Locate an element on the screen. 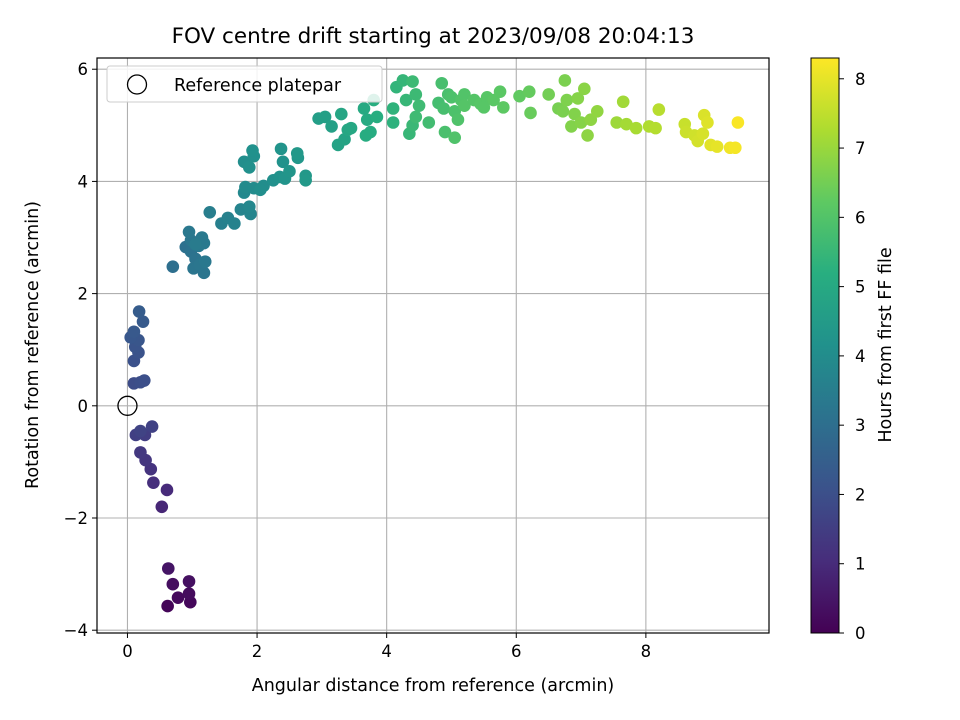 The width and height of the screenshot is (960, 720). y-tick-label: 0 is located at coordinates (83, 406).